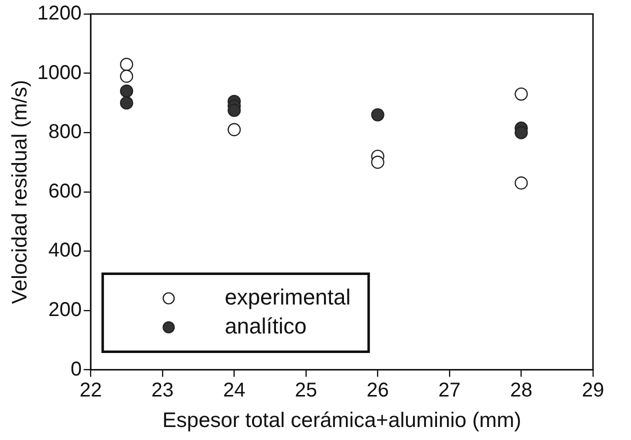 The height and width of the screenshot is (440, 631). Describe the element at coordinates (342, 420) in the screenshot. I see `x-axis-title: Espesor total cerámica+aluminio (mm)` at that location.